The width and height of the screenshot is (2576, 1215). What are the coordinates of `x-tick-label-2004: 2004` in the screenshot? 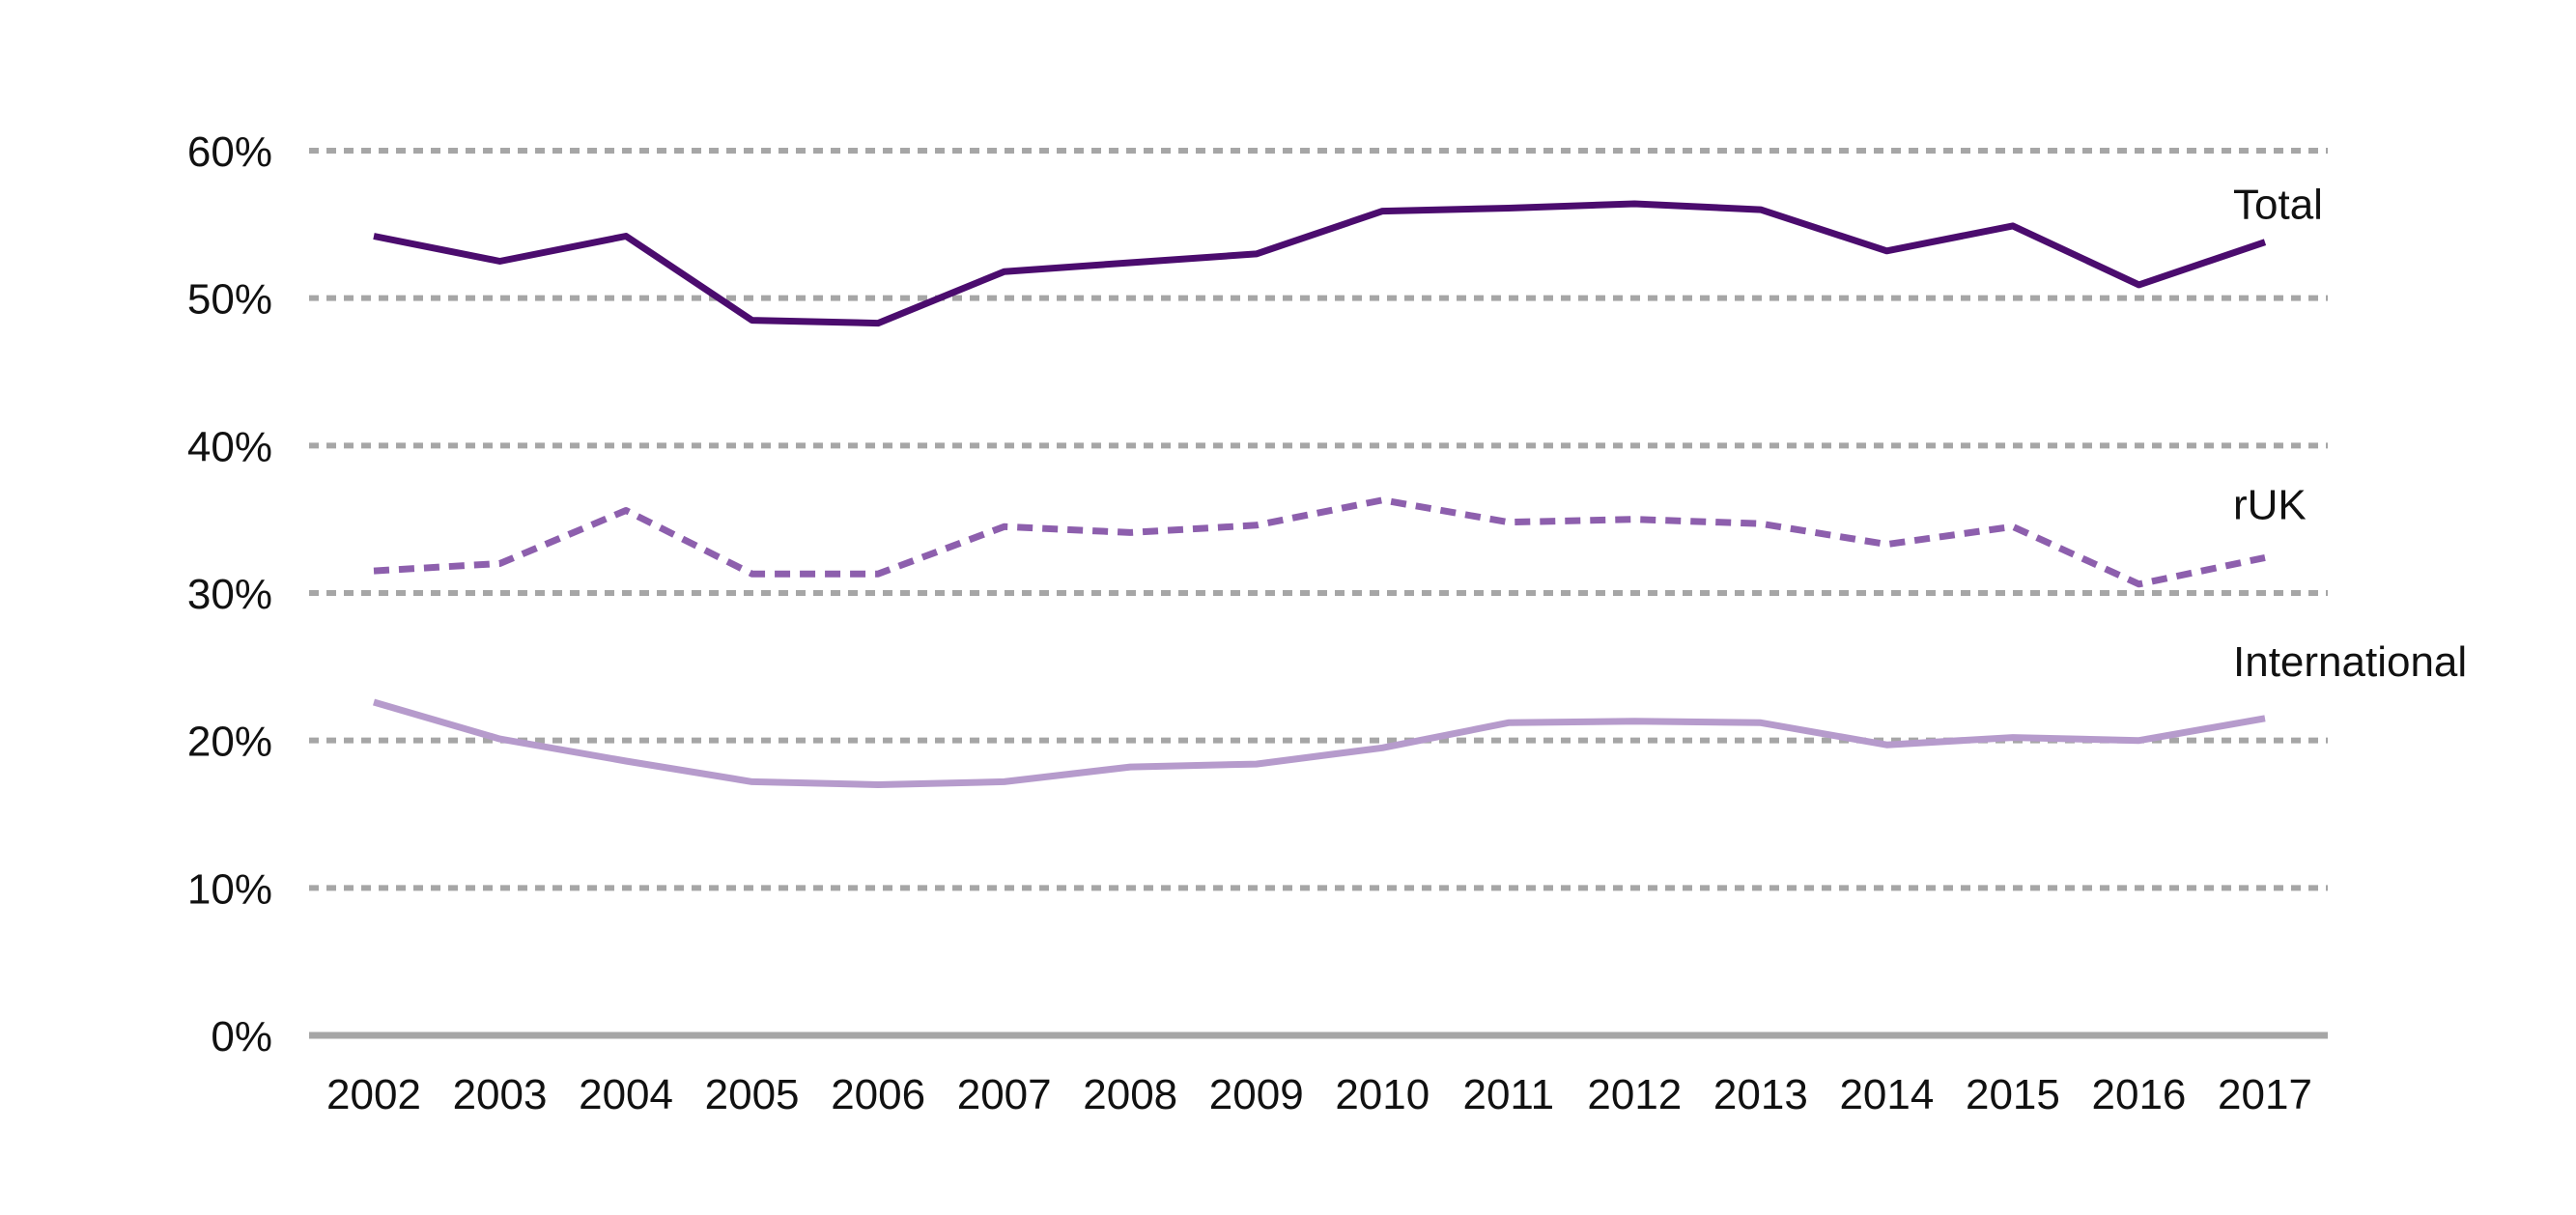 It's located at (626, 1094).